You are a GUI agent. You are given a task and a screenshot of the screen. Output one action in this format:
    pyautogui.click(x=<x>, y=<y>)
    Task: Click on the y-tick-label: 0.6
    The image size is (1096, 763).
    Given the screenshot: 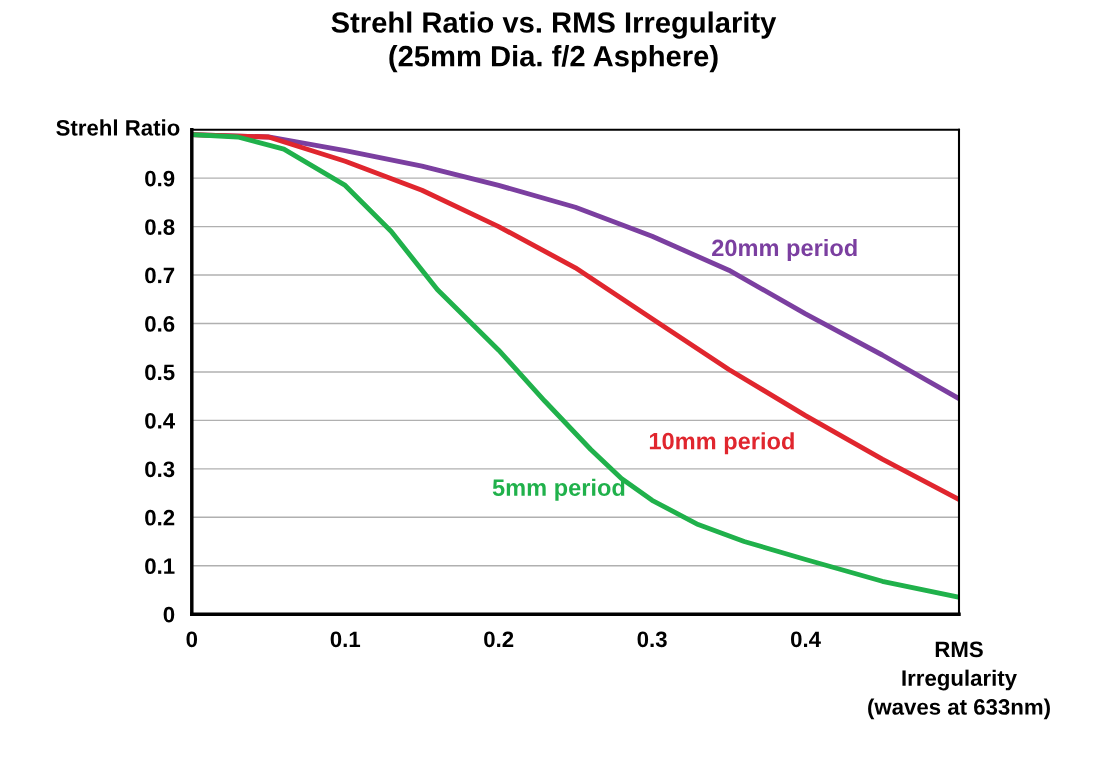 What is the action you would take?
    pyautogui.click(x=160, y=324)
    